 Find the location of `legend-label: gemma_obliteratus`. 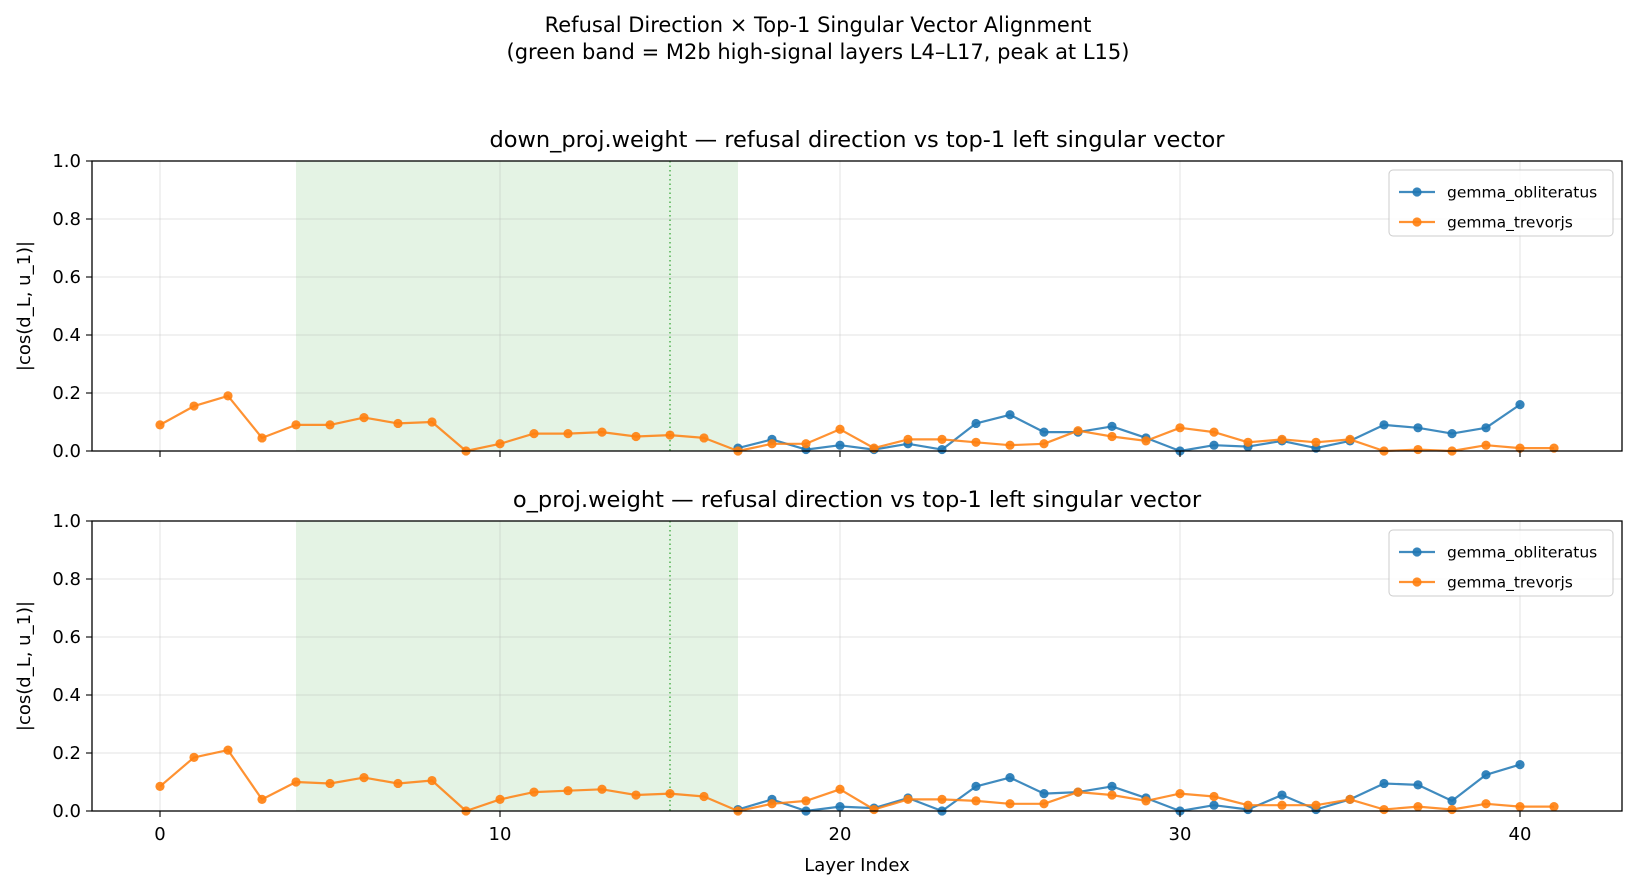

legend-label: gemma_obliteratus is located at coordinates (1522, 193).